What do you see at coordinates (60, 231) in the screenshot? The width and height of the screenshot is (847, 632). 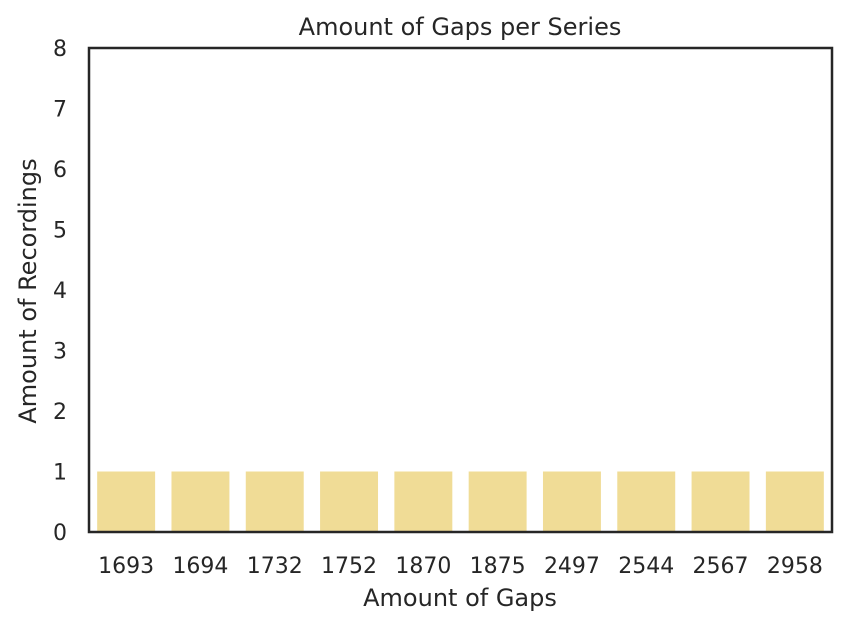 I see `y-tick-label-5: 5` at bounding box center [60, 231].